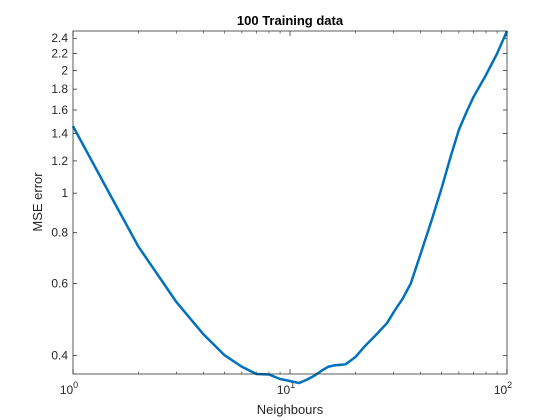 This screenshot has width=560, height=420. What do you see at coordinates (59, 355) in the screenshot?
I see `y-tick-label: 0.4` at bounding box center [59, 355].